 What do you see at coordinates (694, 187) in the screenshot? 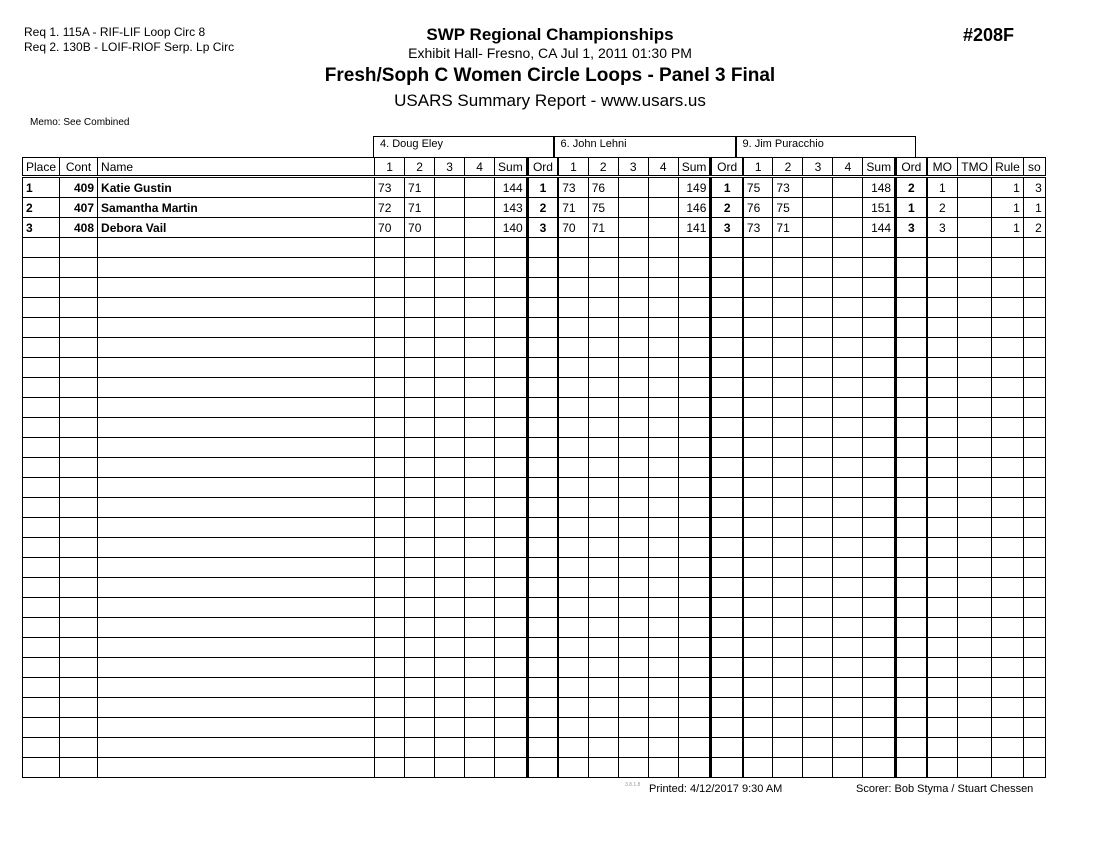
I see `sum-cell: 149` at bounding box center [694, 187].